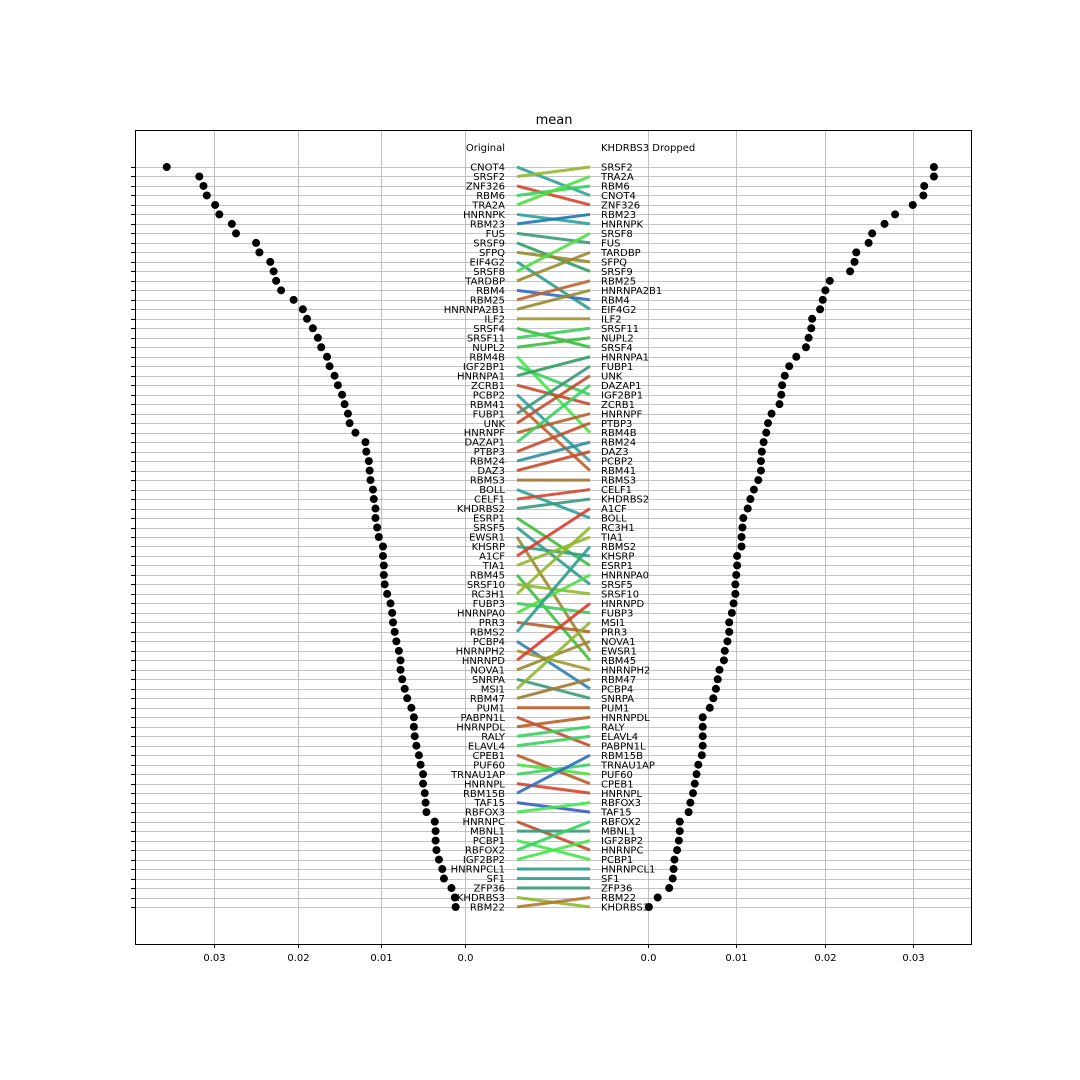 The image size is (1080, 1080). What do you see at coordinates (487, 832) in the screenshot?
I see `original-gene-label: MBNL1` at bounding box center [487, 832].